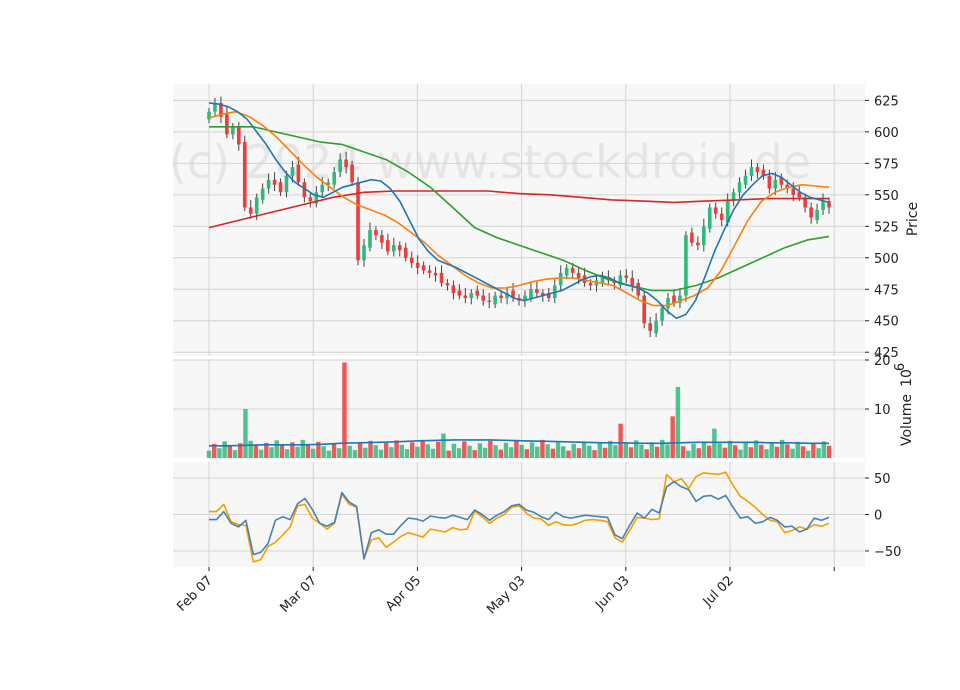 The image size is (960, 690). What do you see at coordinates (886, 101) in the screenshot?
I see `price-tick-label: 625` at bounding box center [886, 101].